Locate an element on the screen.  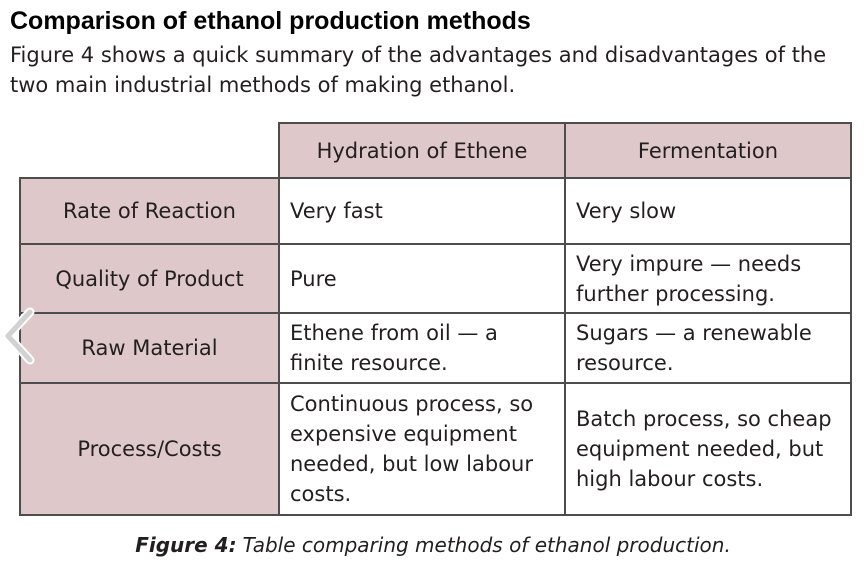
table-cell: Ethene from oil — a finite resource. is located at coordinates (422, 348).